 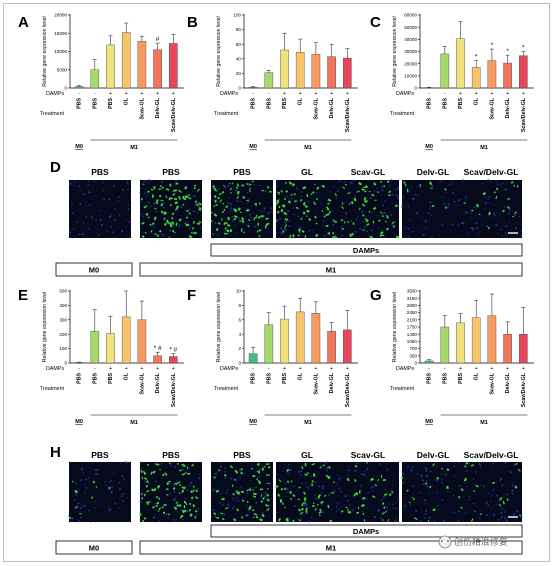 What do you see at coordinates (284, 341) in the screenshot?
I see `bar` at bounding box center [284, 341].